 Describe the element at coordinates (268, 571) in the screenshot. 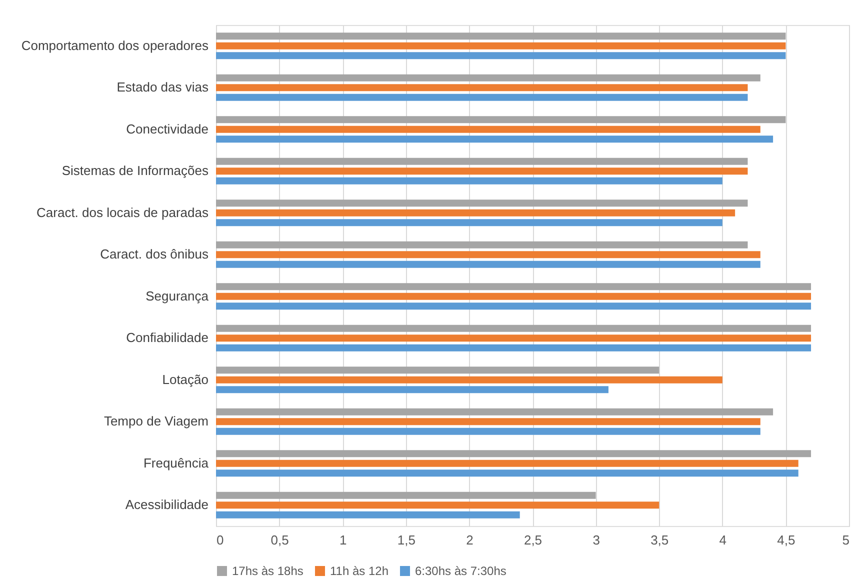

I see `legend-label: 17hs às 18hs` at that location.